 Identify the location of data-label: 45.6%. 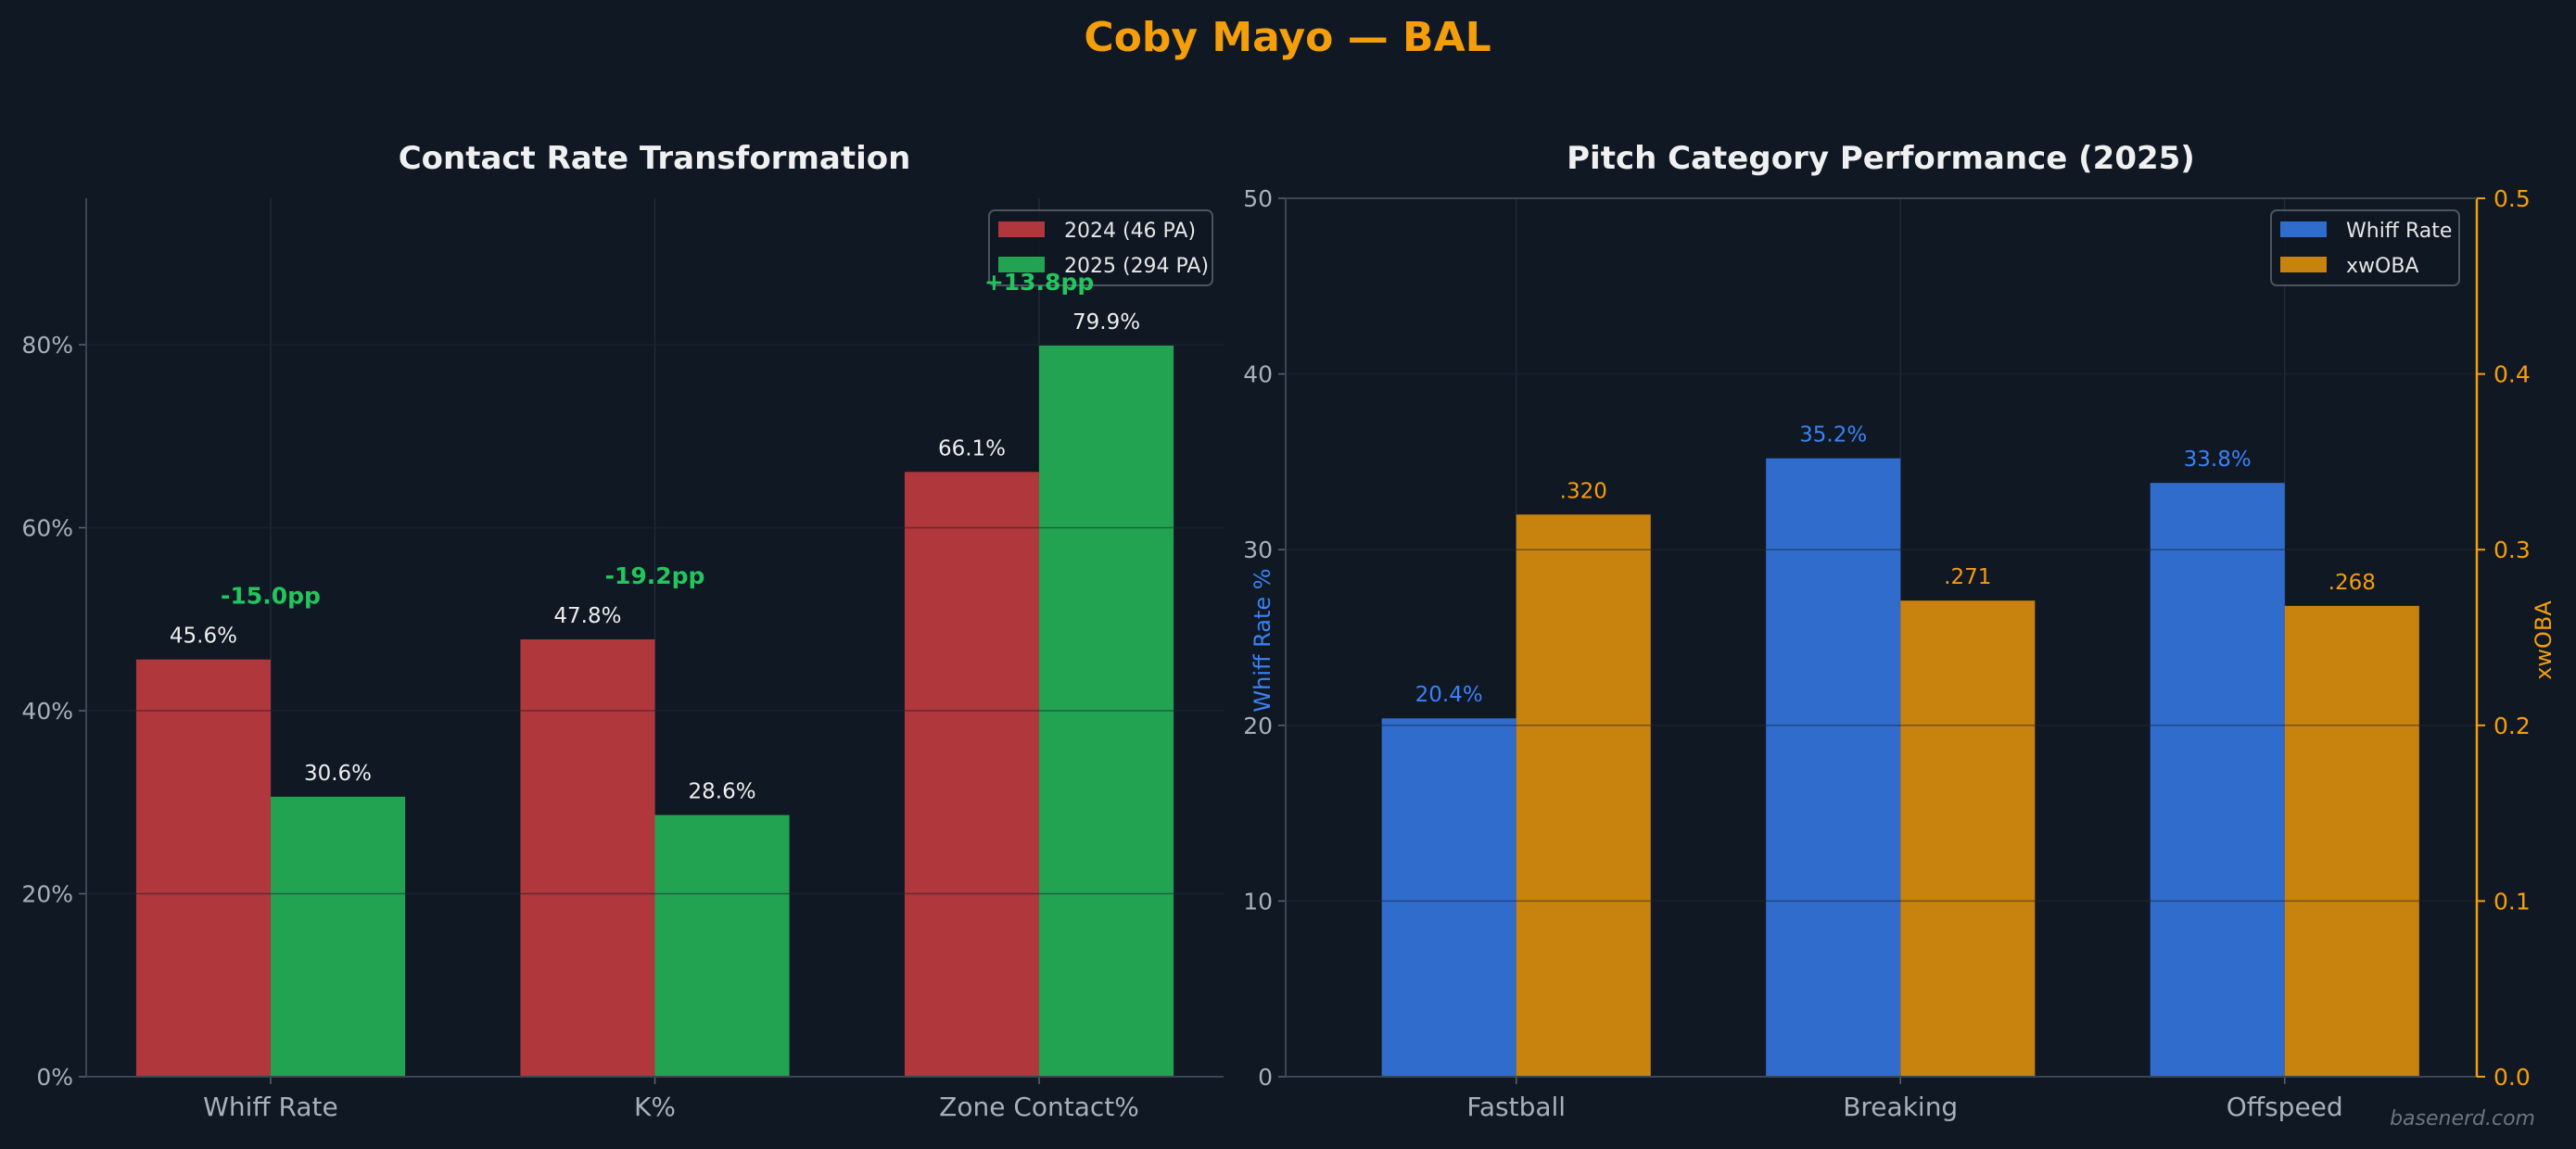
(203, 637).